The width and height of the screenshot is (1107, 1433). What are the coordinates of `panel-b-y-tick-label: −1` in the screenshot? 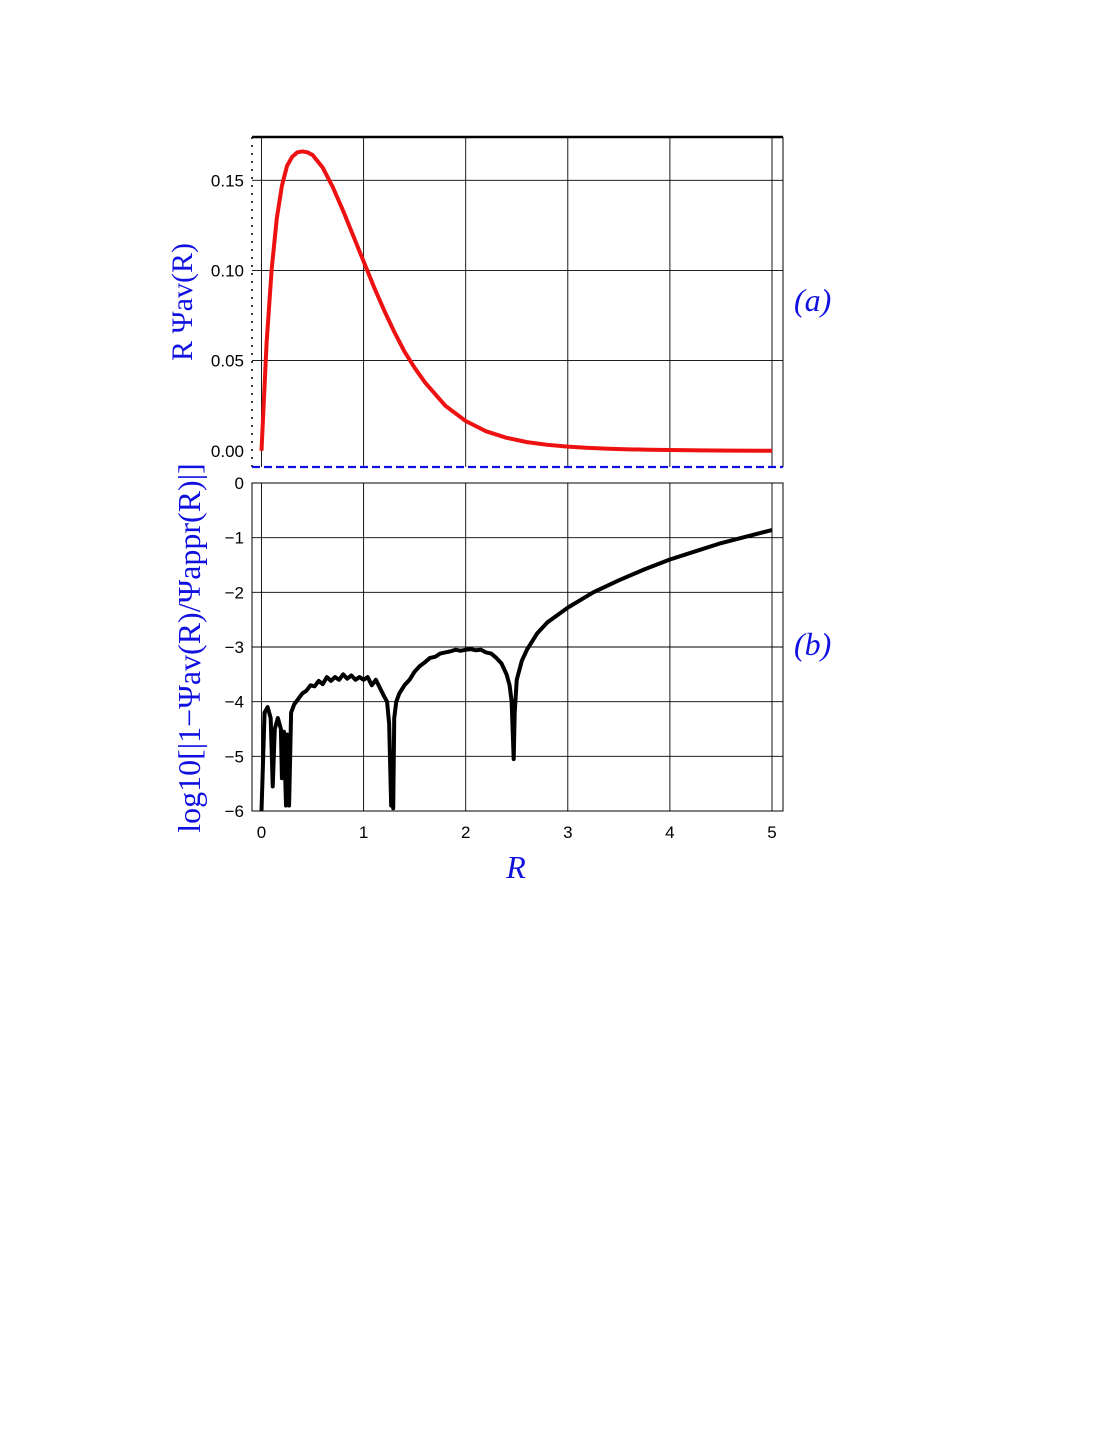 It's located at (234, 538).